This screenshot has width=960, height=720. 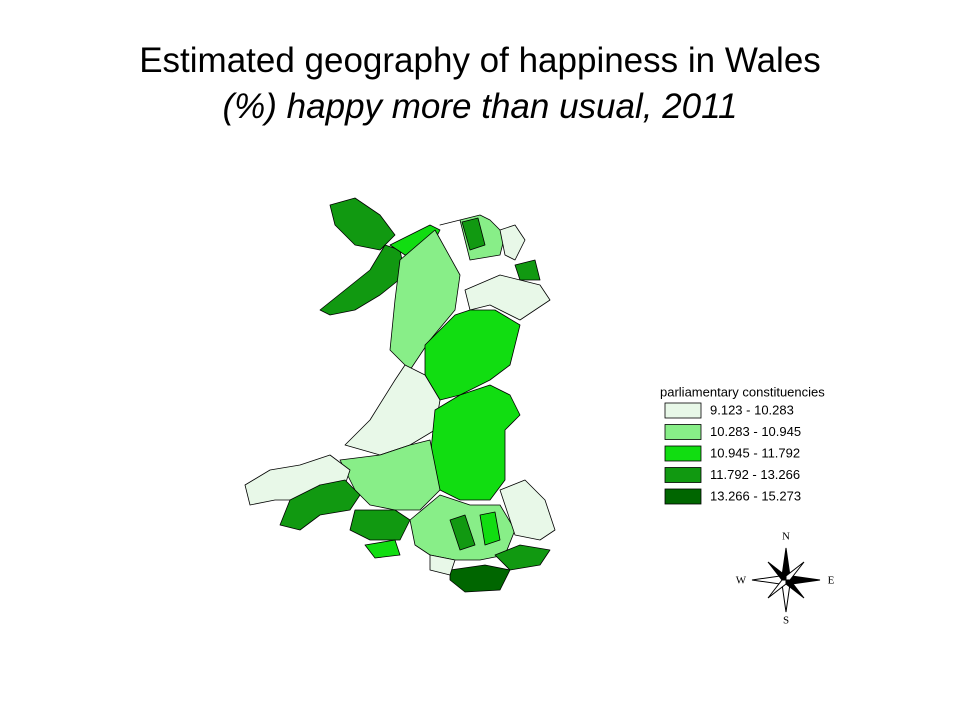 What do you see at coordinates (742, 391) in the screenshot?
I see `legend-title: parliamentary constituencies` at bounding box center [742, 391].